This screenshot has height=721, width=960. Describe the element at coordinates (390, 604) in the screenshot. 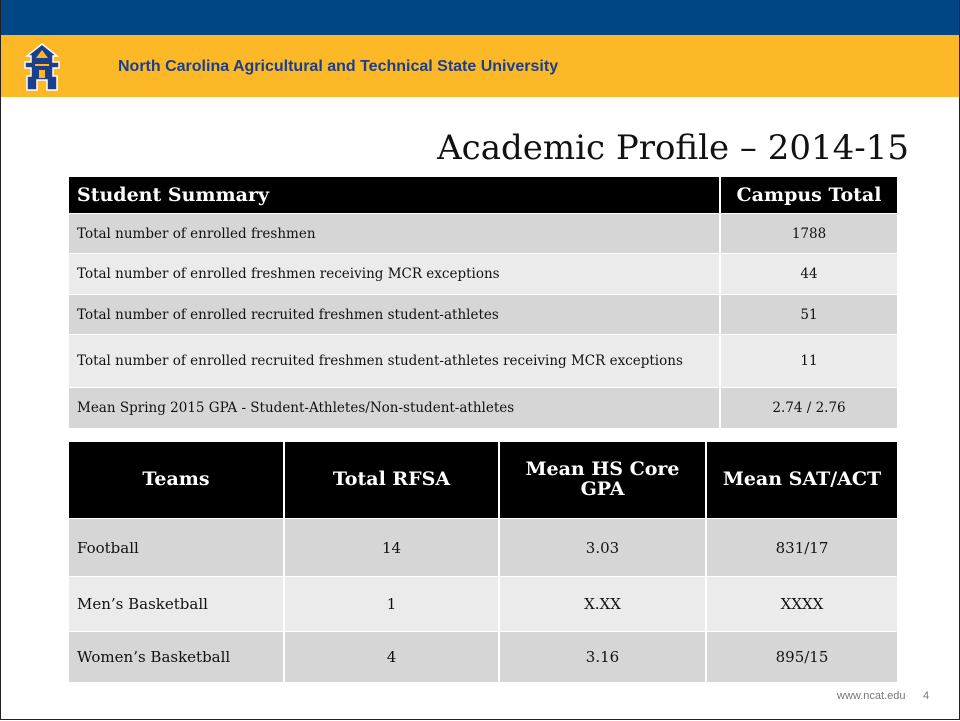

I see `table-cell: 1` at that location.